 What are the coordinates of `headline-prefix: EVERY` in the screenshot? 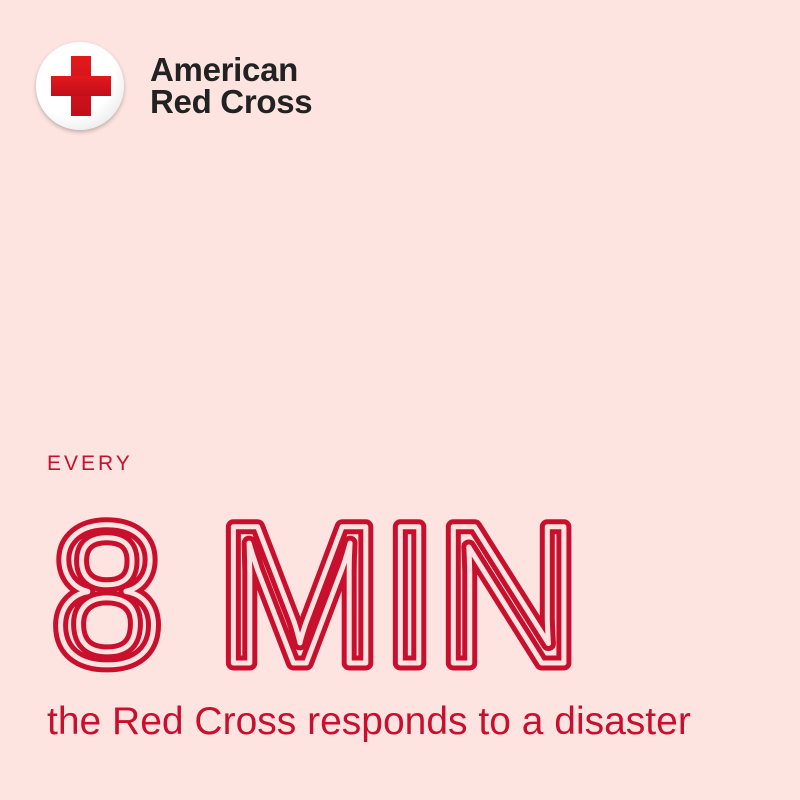 It's located at (90, 463).